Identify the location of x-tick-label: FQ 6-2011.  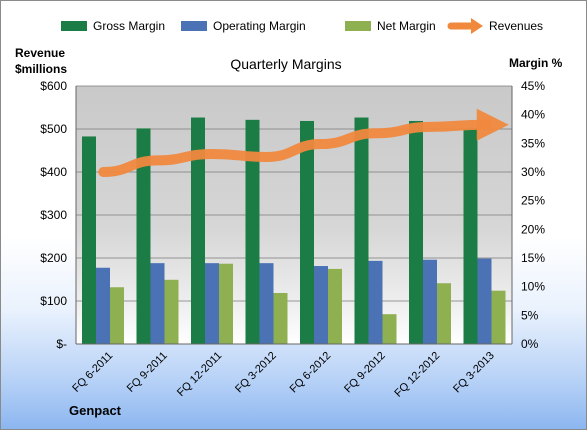
(92, 372).